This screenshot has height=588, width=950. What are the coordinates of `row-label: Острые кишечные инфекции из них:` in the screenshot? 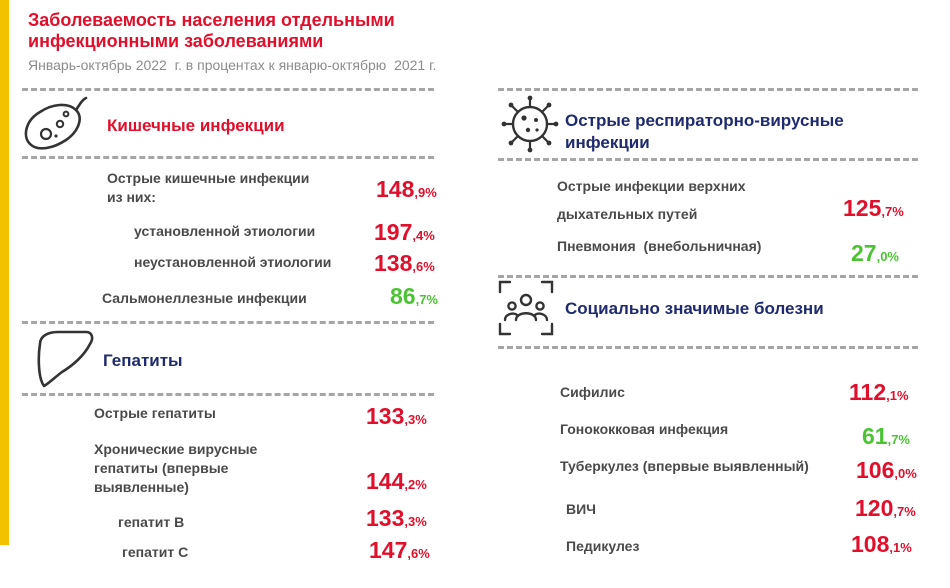 It's located at (208, 187).